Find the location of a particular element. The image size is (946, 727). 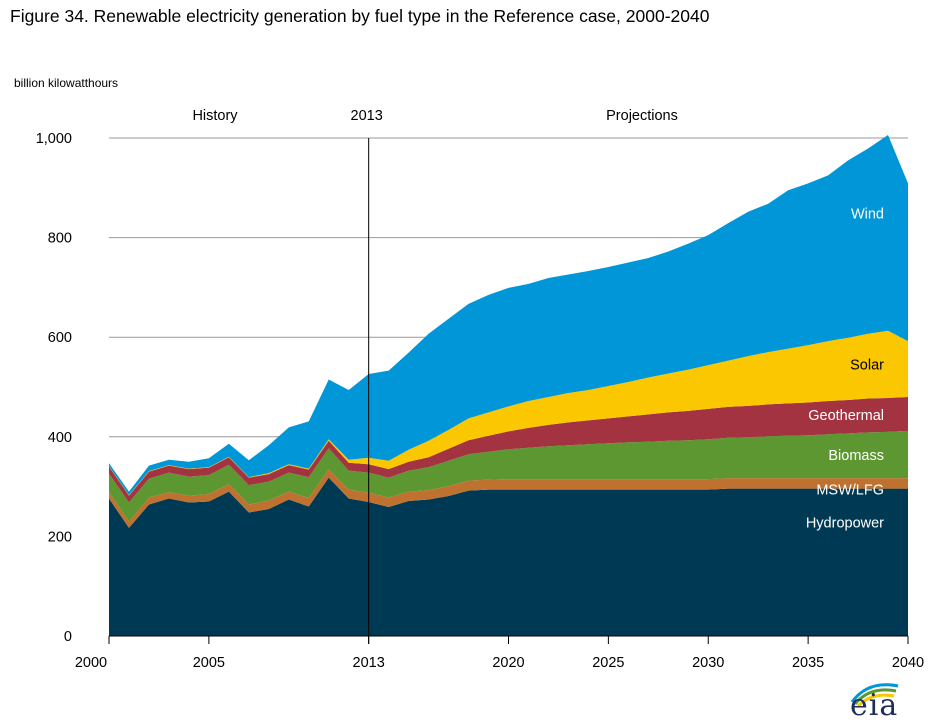

area-msw-lfg is located at coordinates (508, 498).